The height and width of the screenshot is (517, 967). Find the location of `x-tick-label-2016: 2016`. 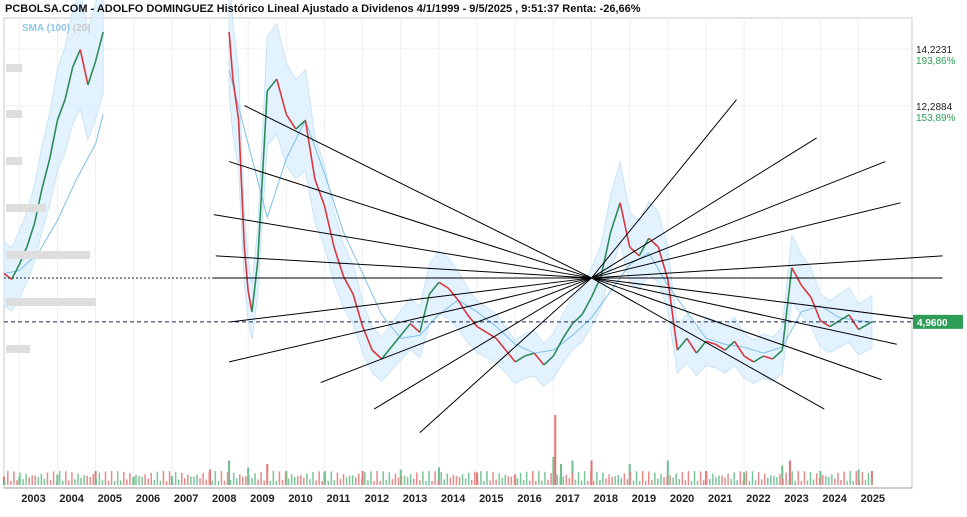

x-tick-label-2016: 2016 is located at coordinates (529, 499).